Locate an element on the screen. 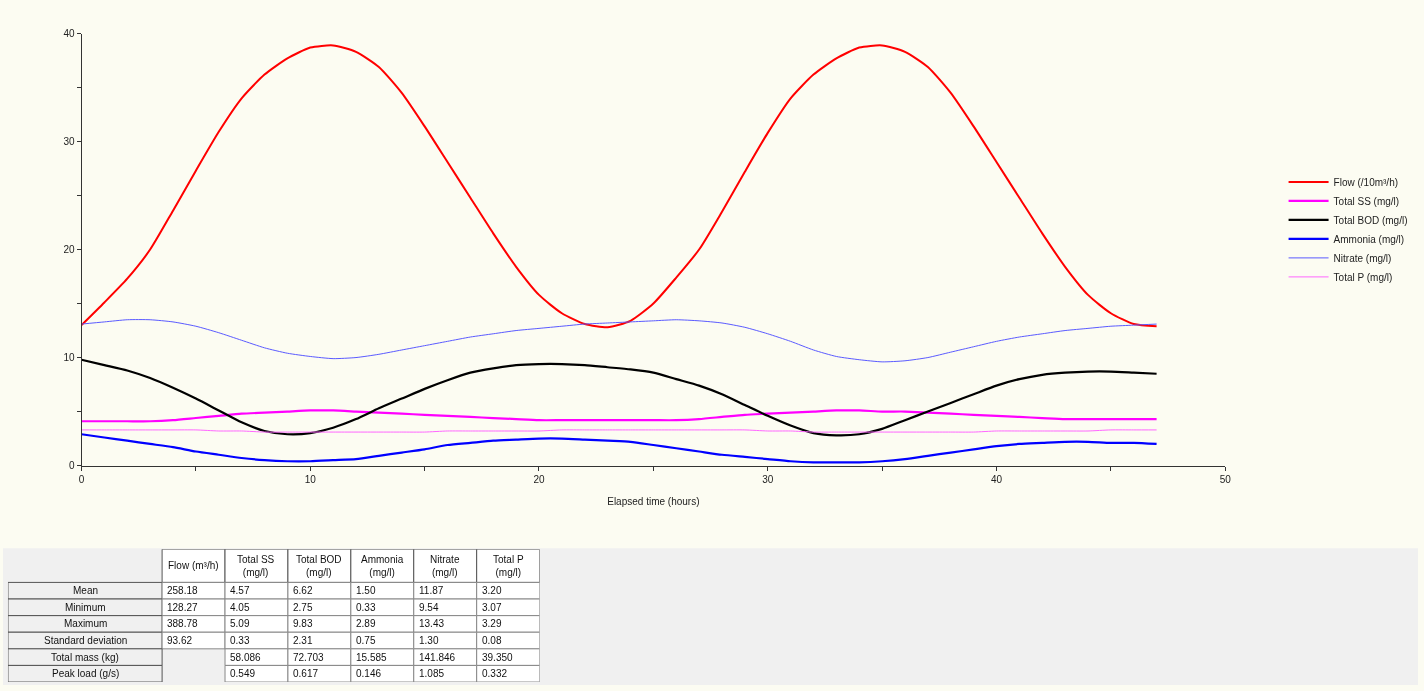 Image resolution: width=1424 pixels, height=691 pixels. legend-label: Flow (/10m³/h) is located at coordinates (1366, 182).